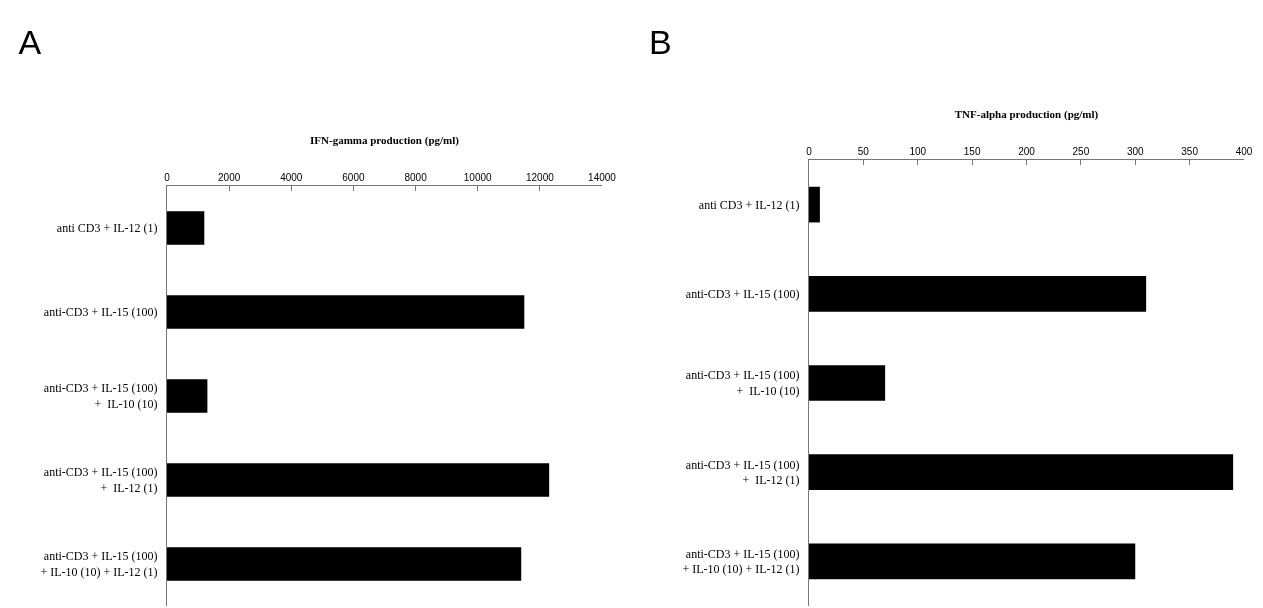  I want to click on x-tick-label: 300, so click(1135, 151).